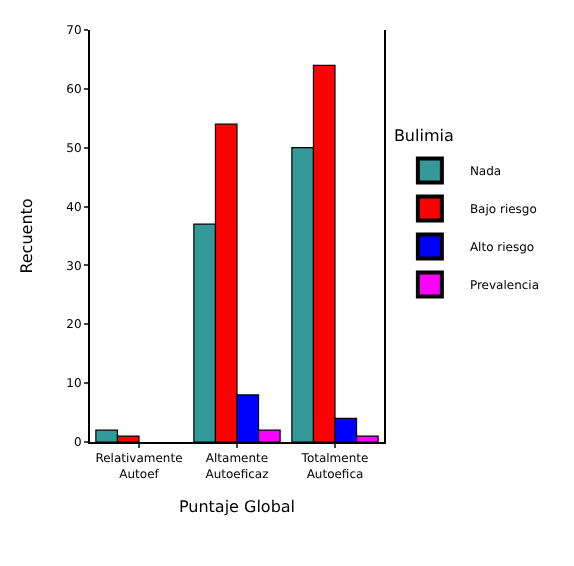 The height and width of the screenshot is (566, 574). Describe the element at coordinates (237, 507) in the screenshot. I see `x-axis-title: Puntaje Global` at that location.